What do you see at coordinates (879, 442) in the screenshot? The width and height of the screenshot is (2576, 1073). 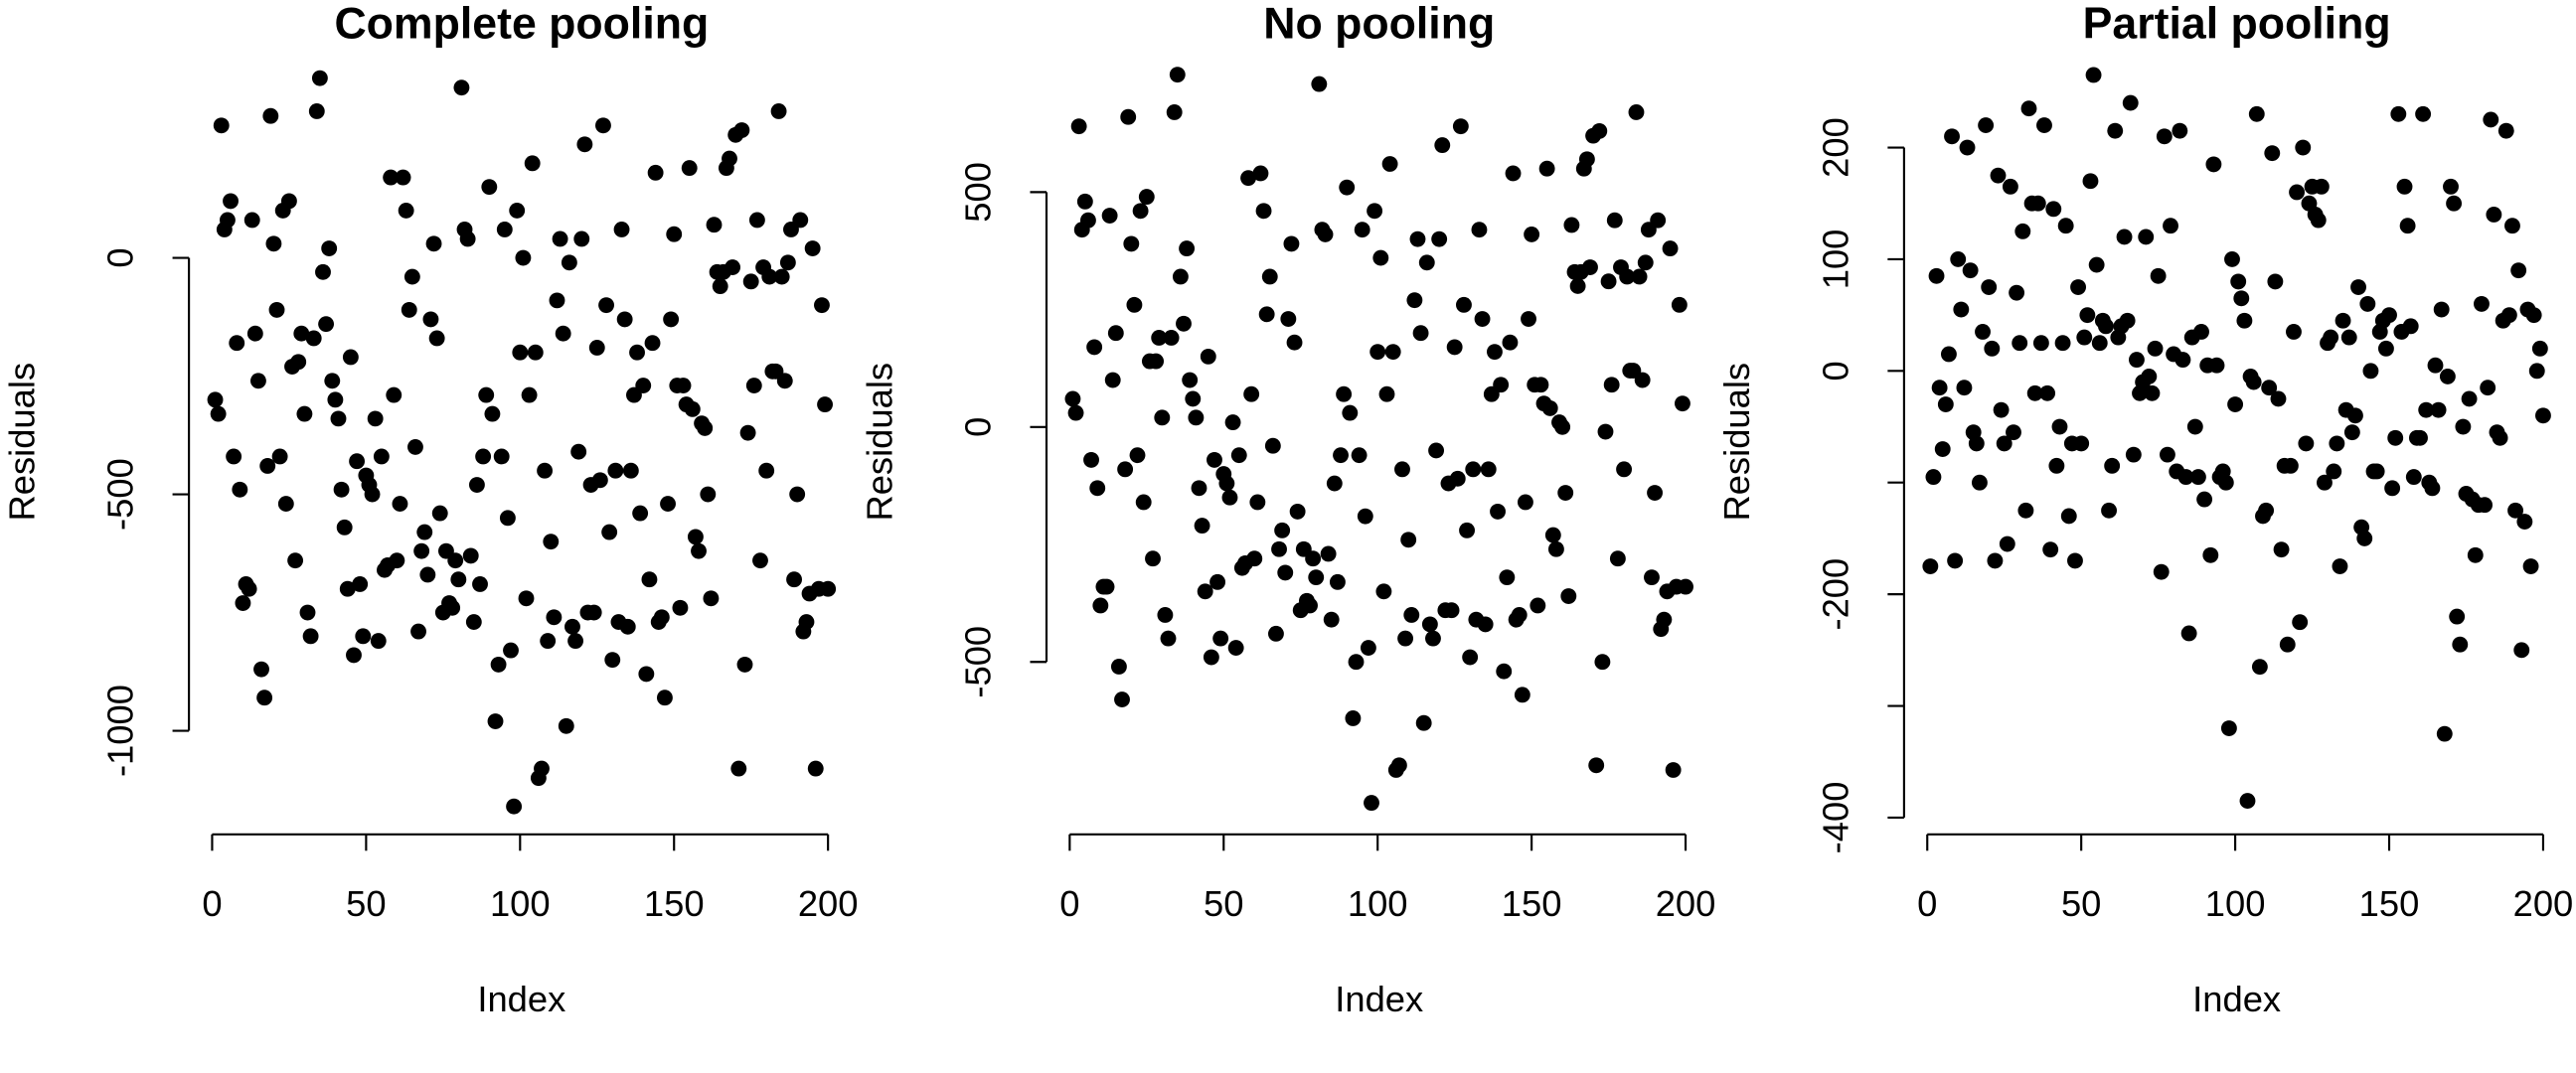 I see `y-axis-label: Residuals` at bounding box center [879, 442].